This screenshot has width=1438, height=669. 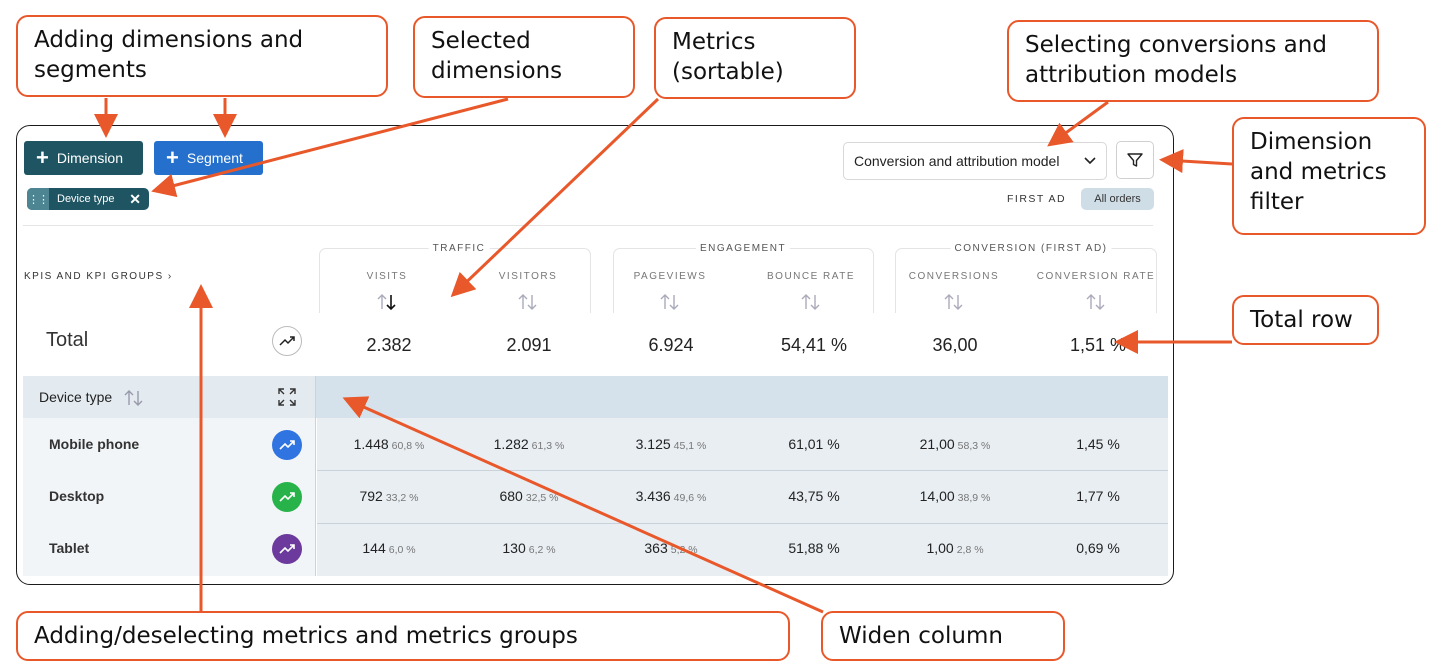 What do you see at coordinates (529, 444) in the screenshot?
I see `table-cell: 1.282 61,3 %` at bounding box center [529, 444].